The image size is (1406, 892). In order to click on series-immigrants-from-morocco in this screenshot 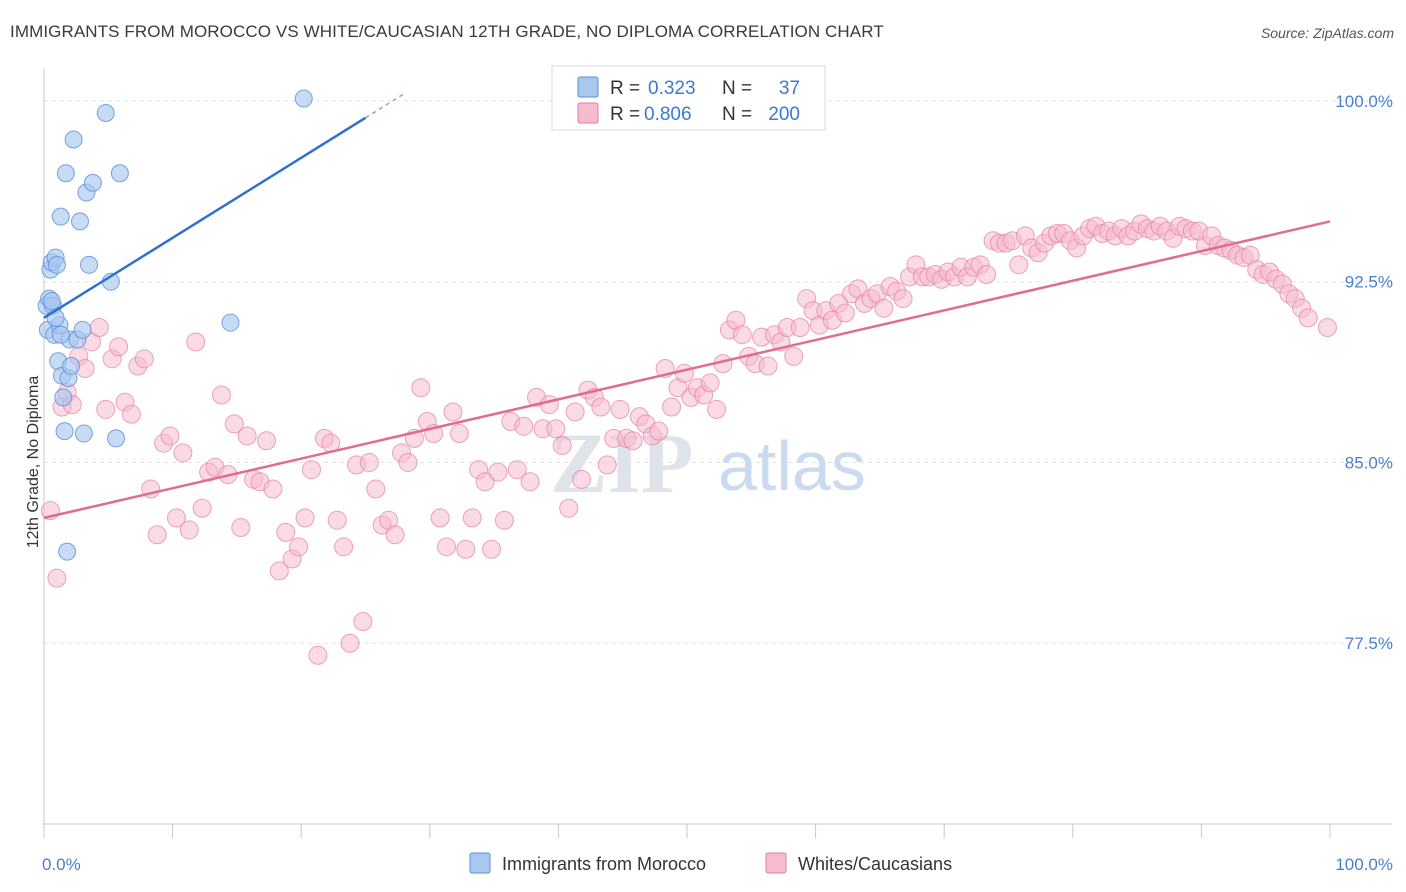, I will do `click(175, 325)`.